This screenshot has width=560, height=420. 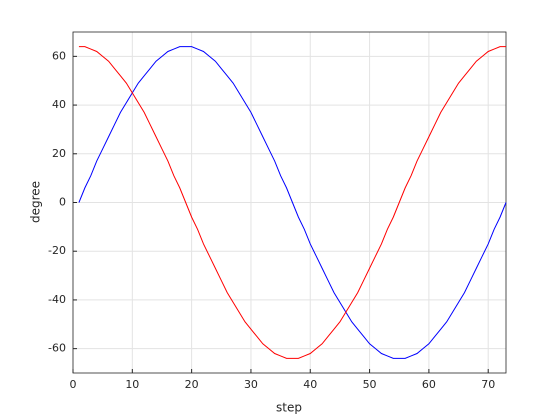 I want to click on x-tick-label: 0, so click(x=73, y=384).